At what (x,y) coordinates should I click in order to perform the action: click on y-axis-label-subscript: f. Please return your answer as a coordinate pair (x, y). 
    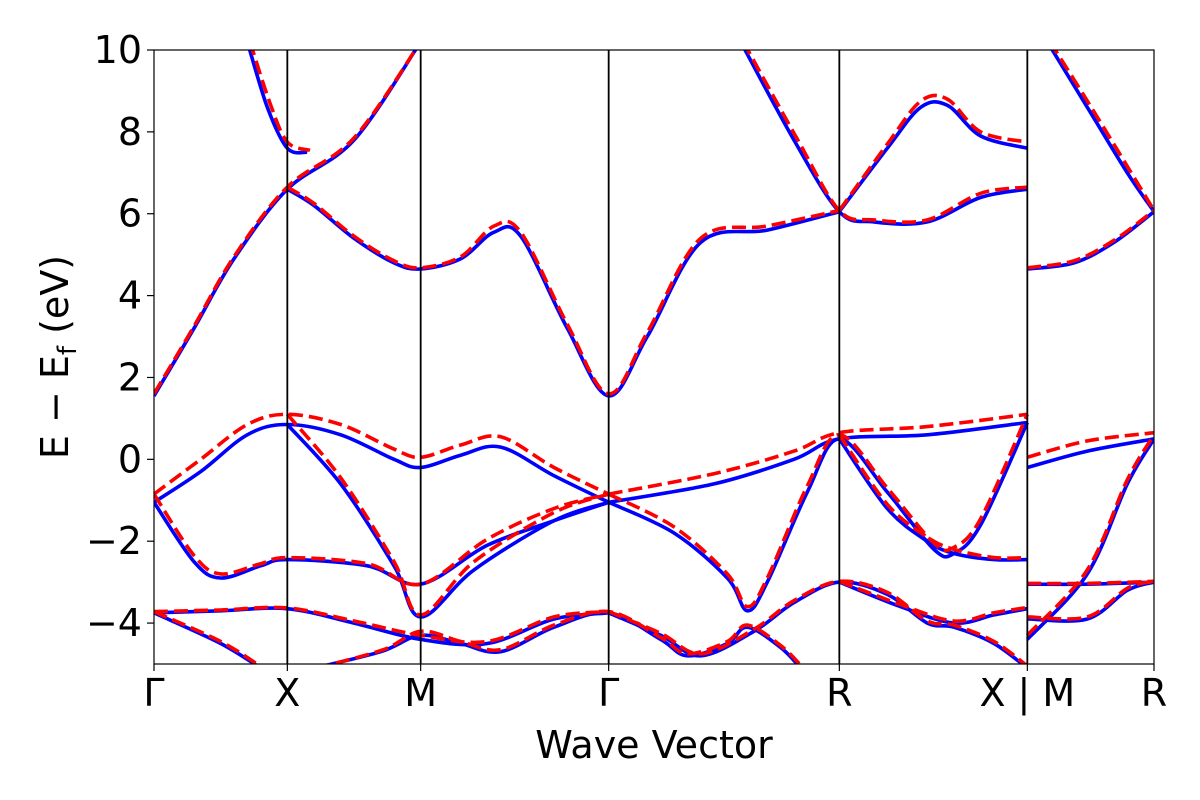
    Looking at the image, I should click on (68, 350).